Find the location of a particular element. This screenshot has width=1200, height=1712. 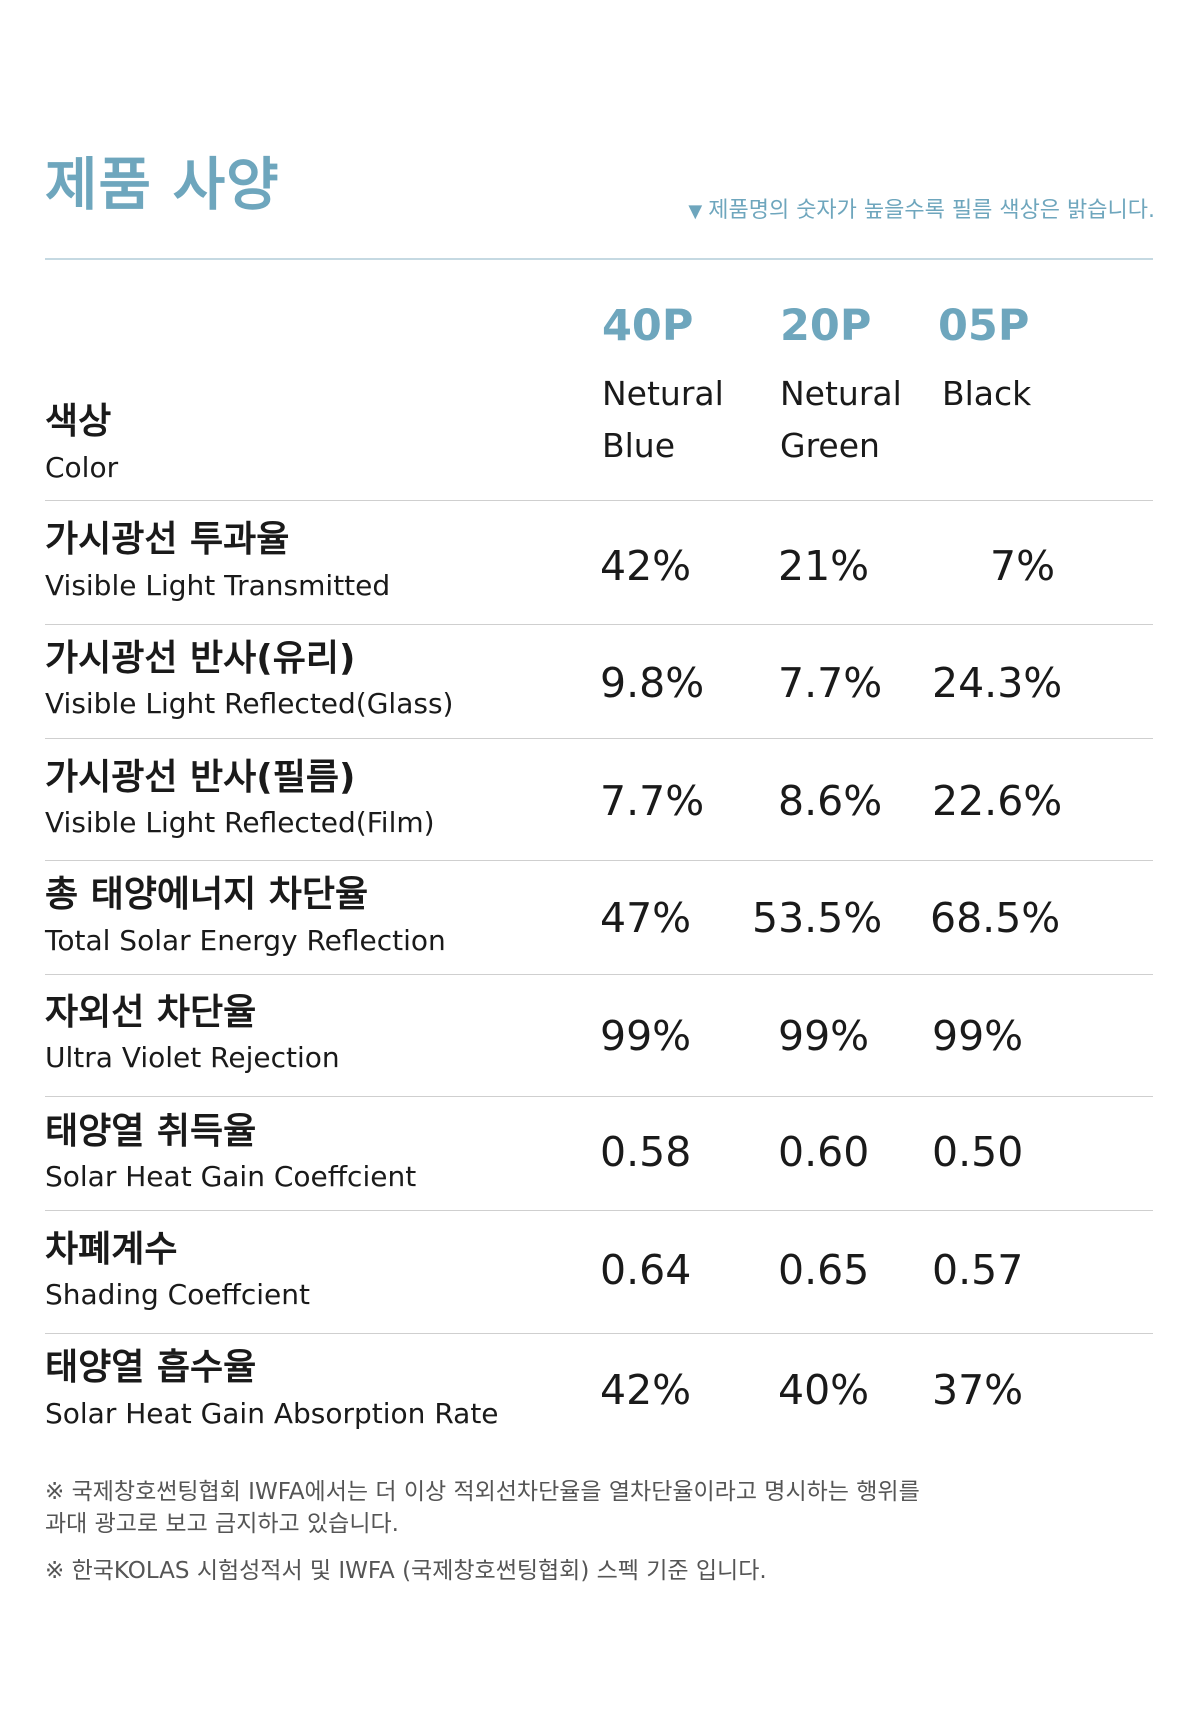

spec-value-40p: 99% is located at coordinates (646, 1036).